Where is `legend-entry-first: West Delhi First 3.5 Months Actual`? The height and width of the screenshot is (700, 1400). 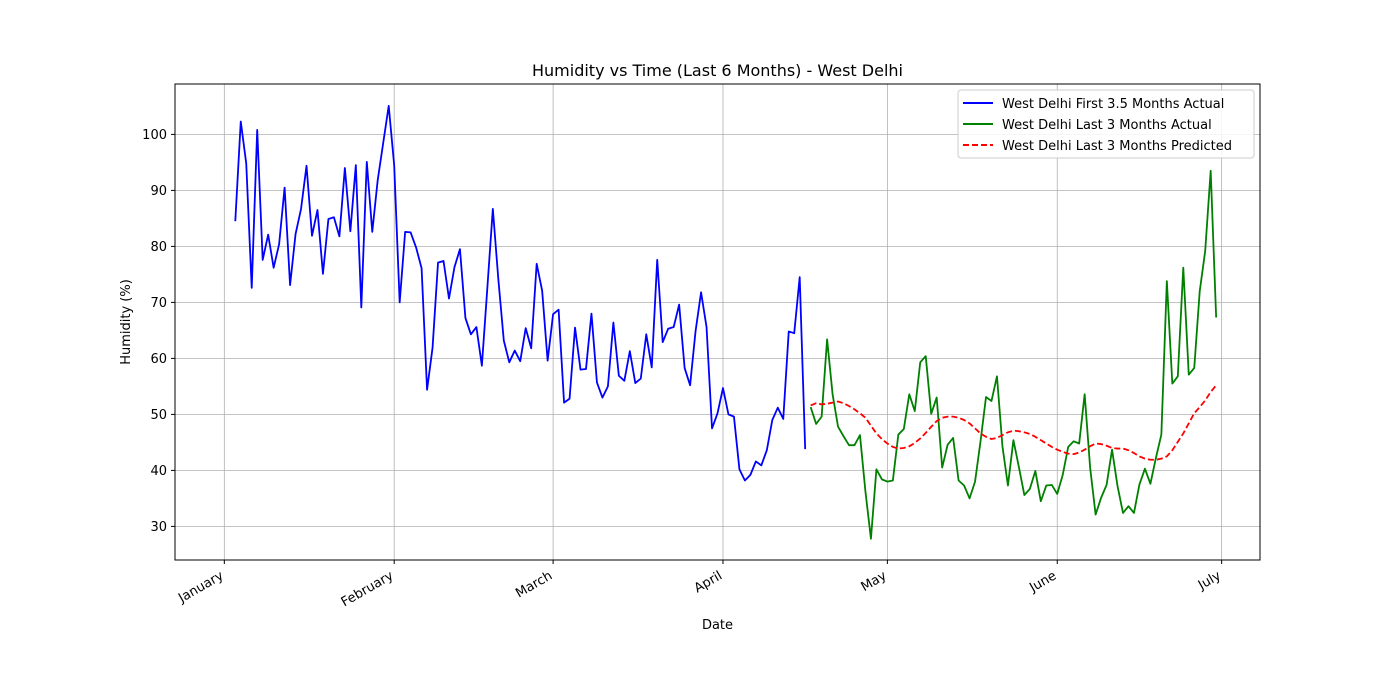
legend-entry-first: West Delhi First 3.5 Months Actual is located at coordinates (1113, 104).